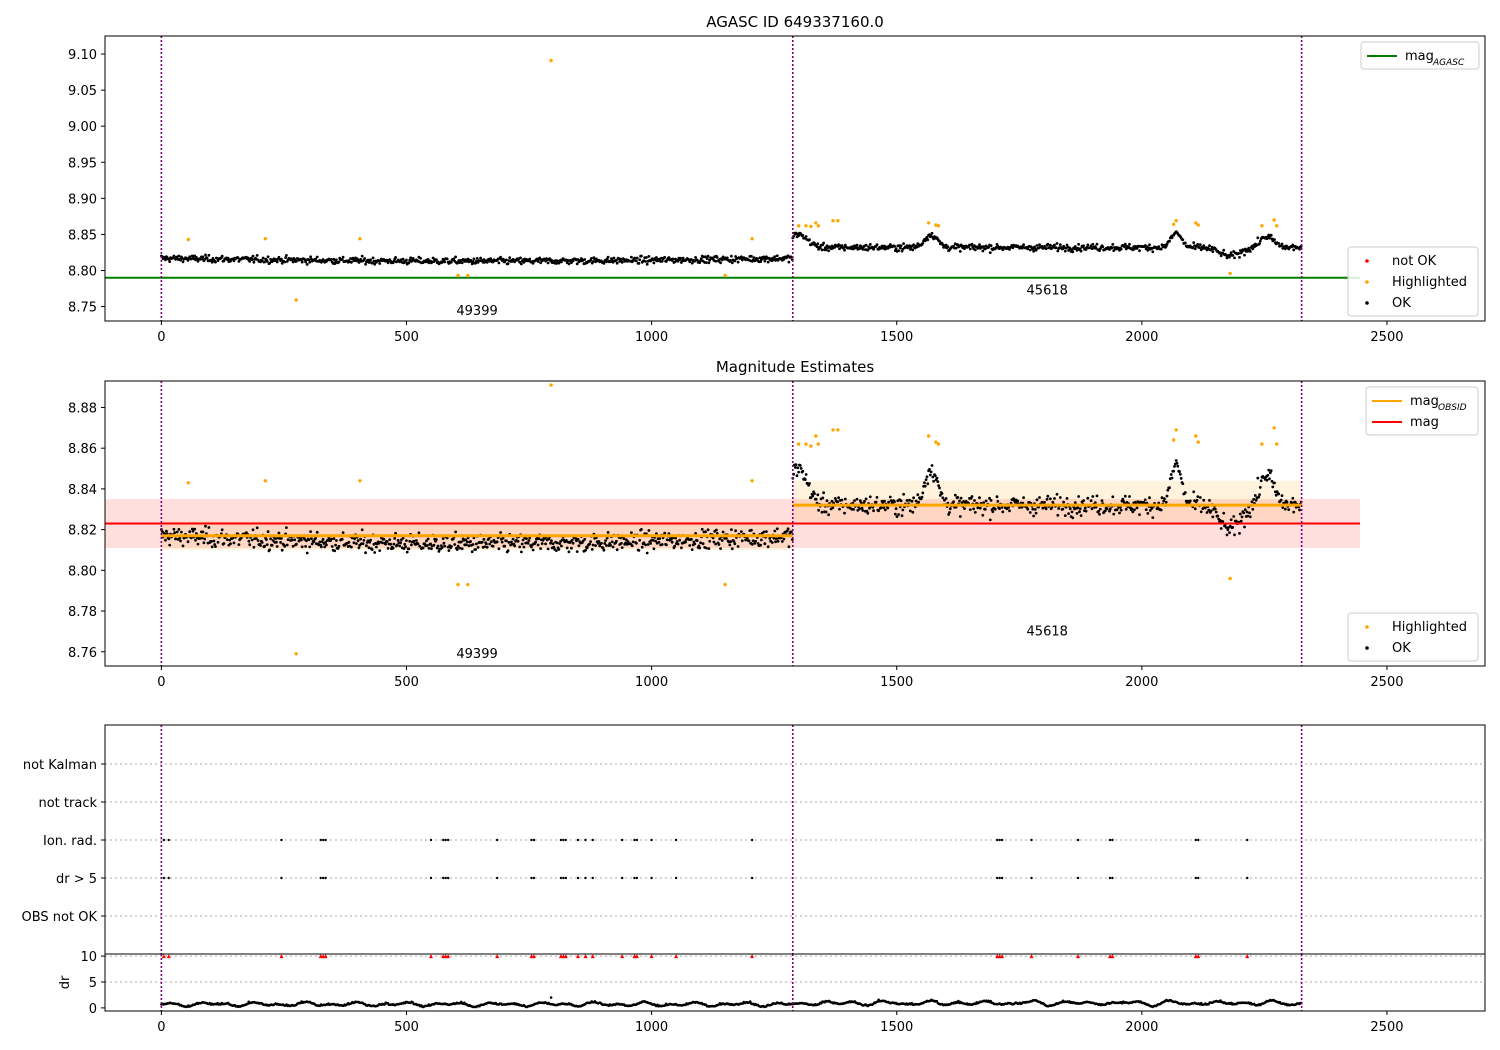 The height and width of the screenshot is (1050, 1500). What do you see at coordinates (551, 997) in the screenshot?
I see `dr-outlier-point` at bounding box center [551, 997].